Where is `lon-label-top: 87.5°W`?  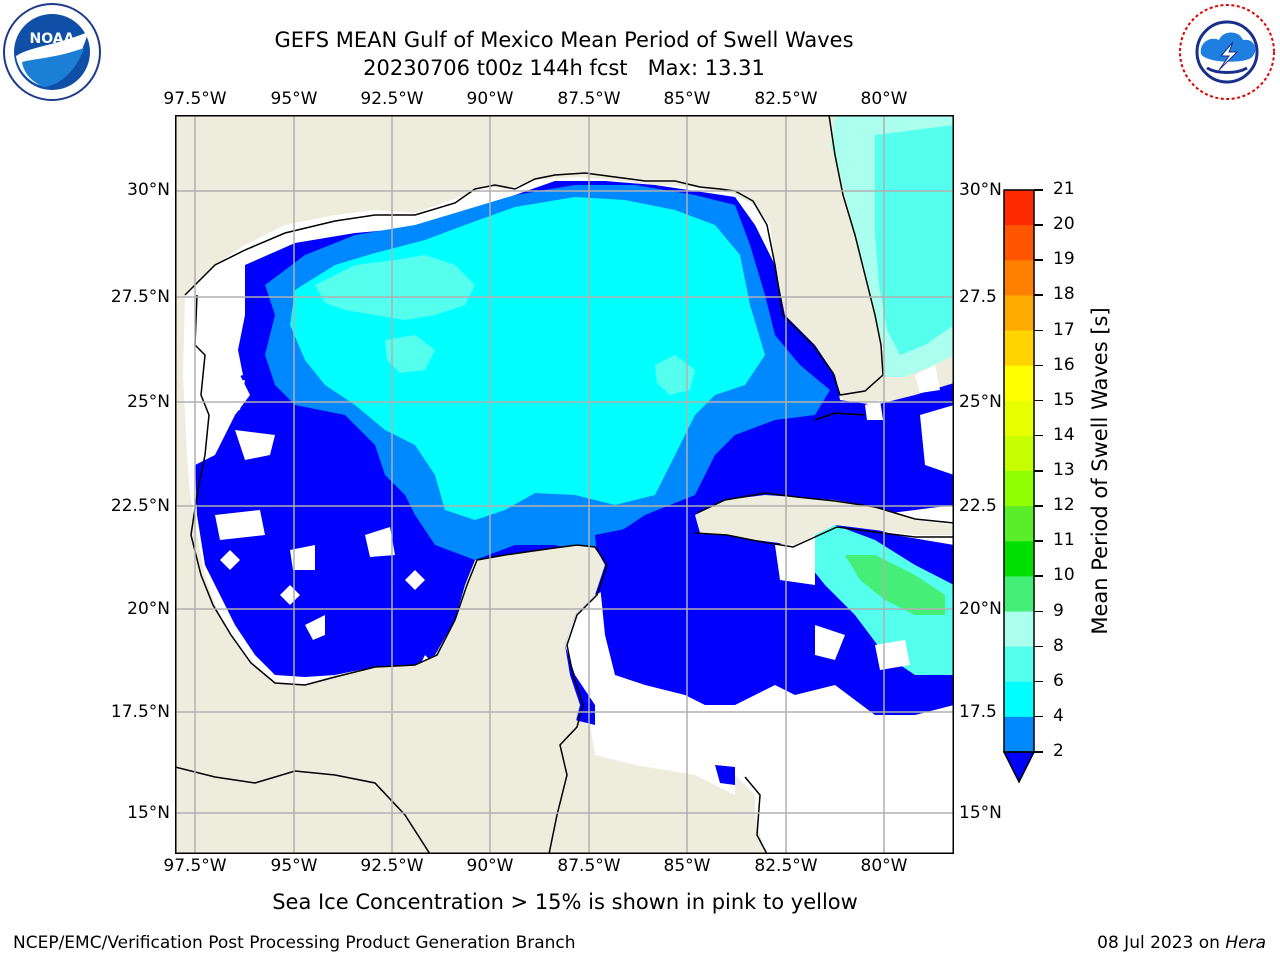 lon-label-top: 87.5°W is located at coordinates (589, 99).